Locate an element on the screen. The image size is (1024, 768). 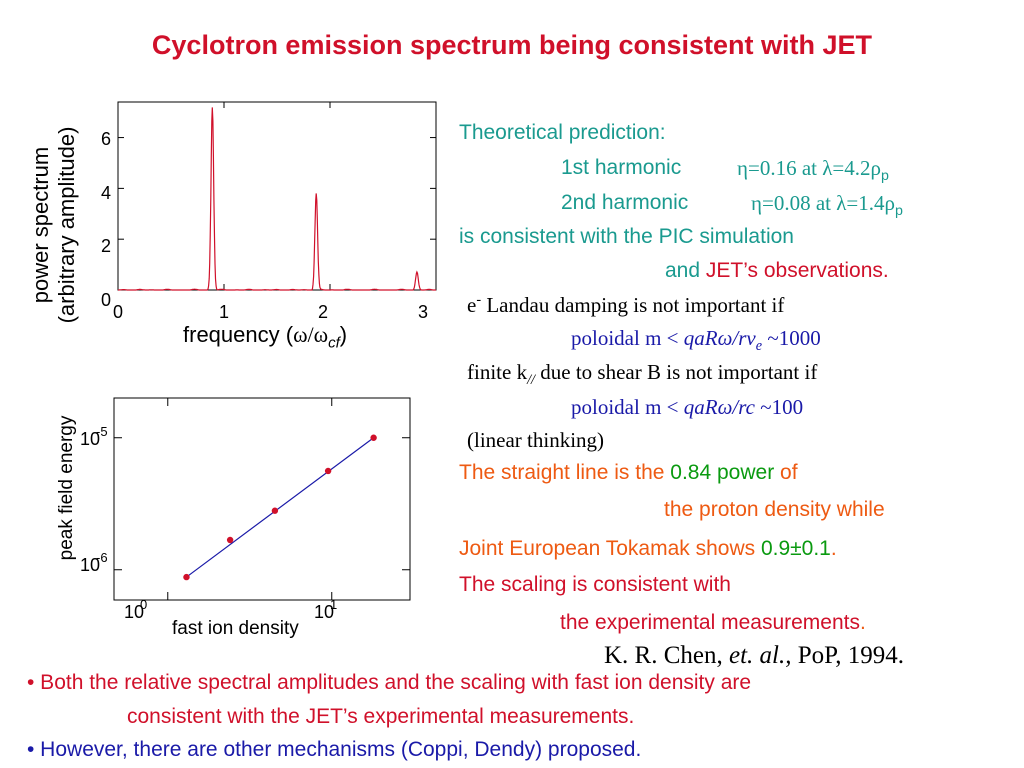
proton-density-line: the proton density while is located at coordinates (774, 509).